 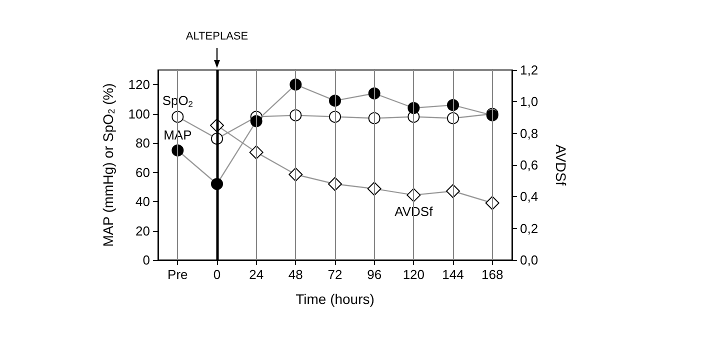 What do you see at coordinates (335, 299) in the screenshot?
I see `x-axis-title: Time (hours)` at bounding box center [335, 299].